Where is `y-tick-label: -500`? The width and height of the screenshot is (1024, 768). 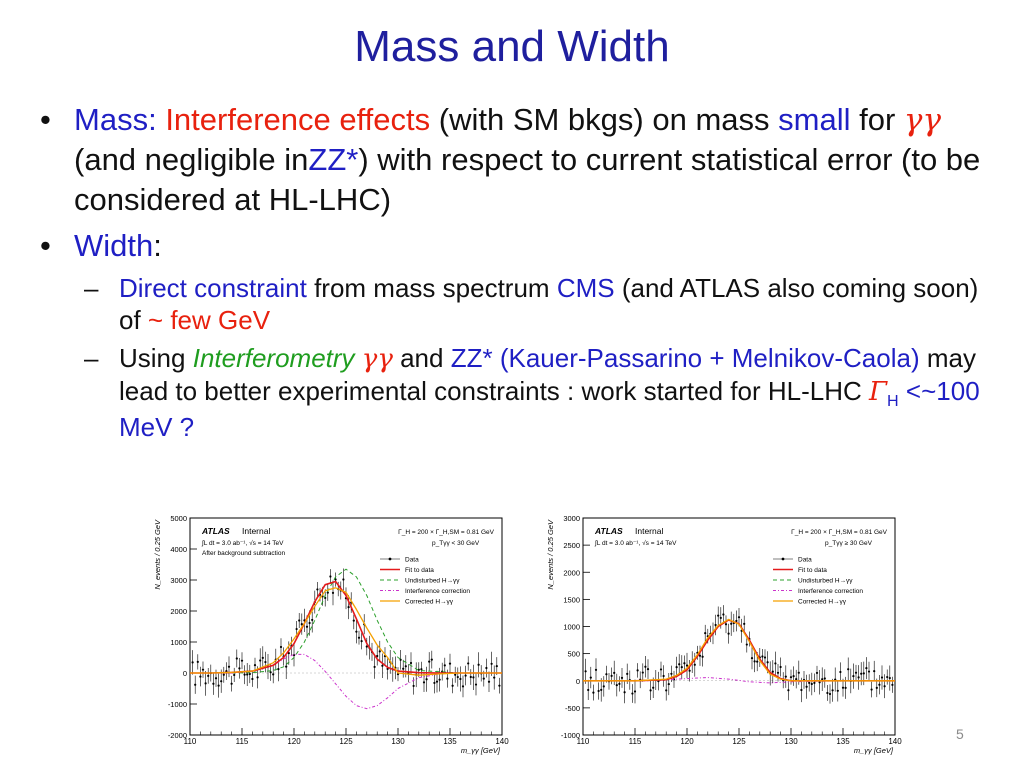
y-tick-label: -500 is located at coordinates (572, 708).